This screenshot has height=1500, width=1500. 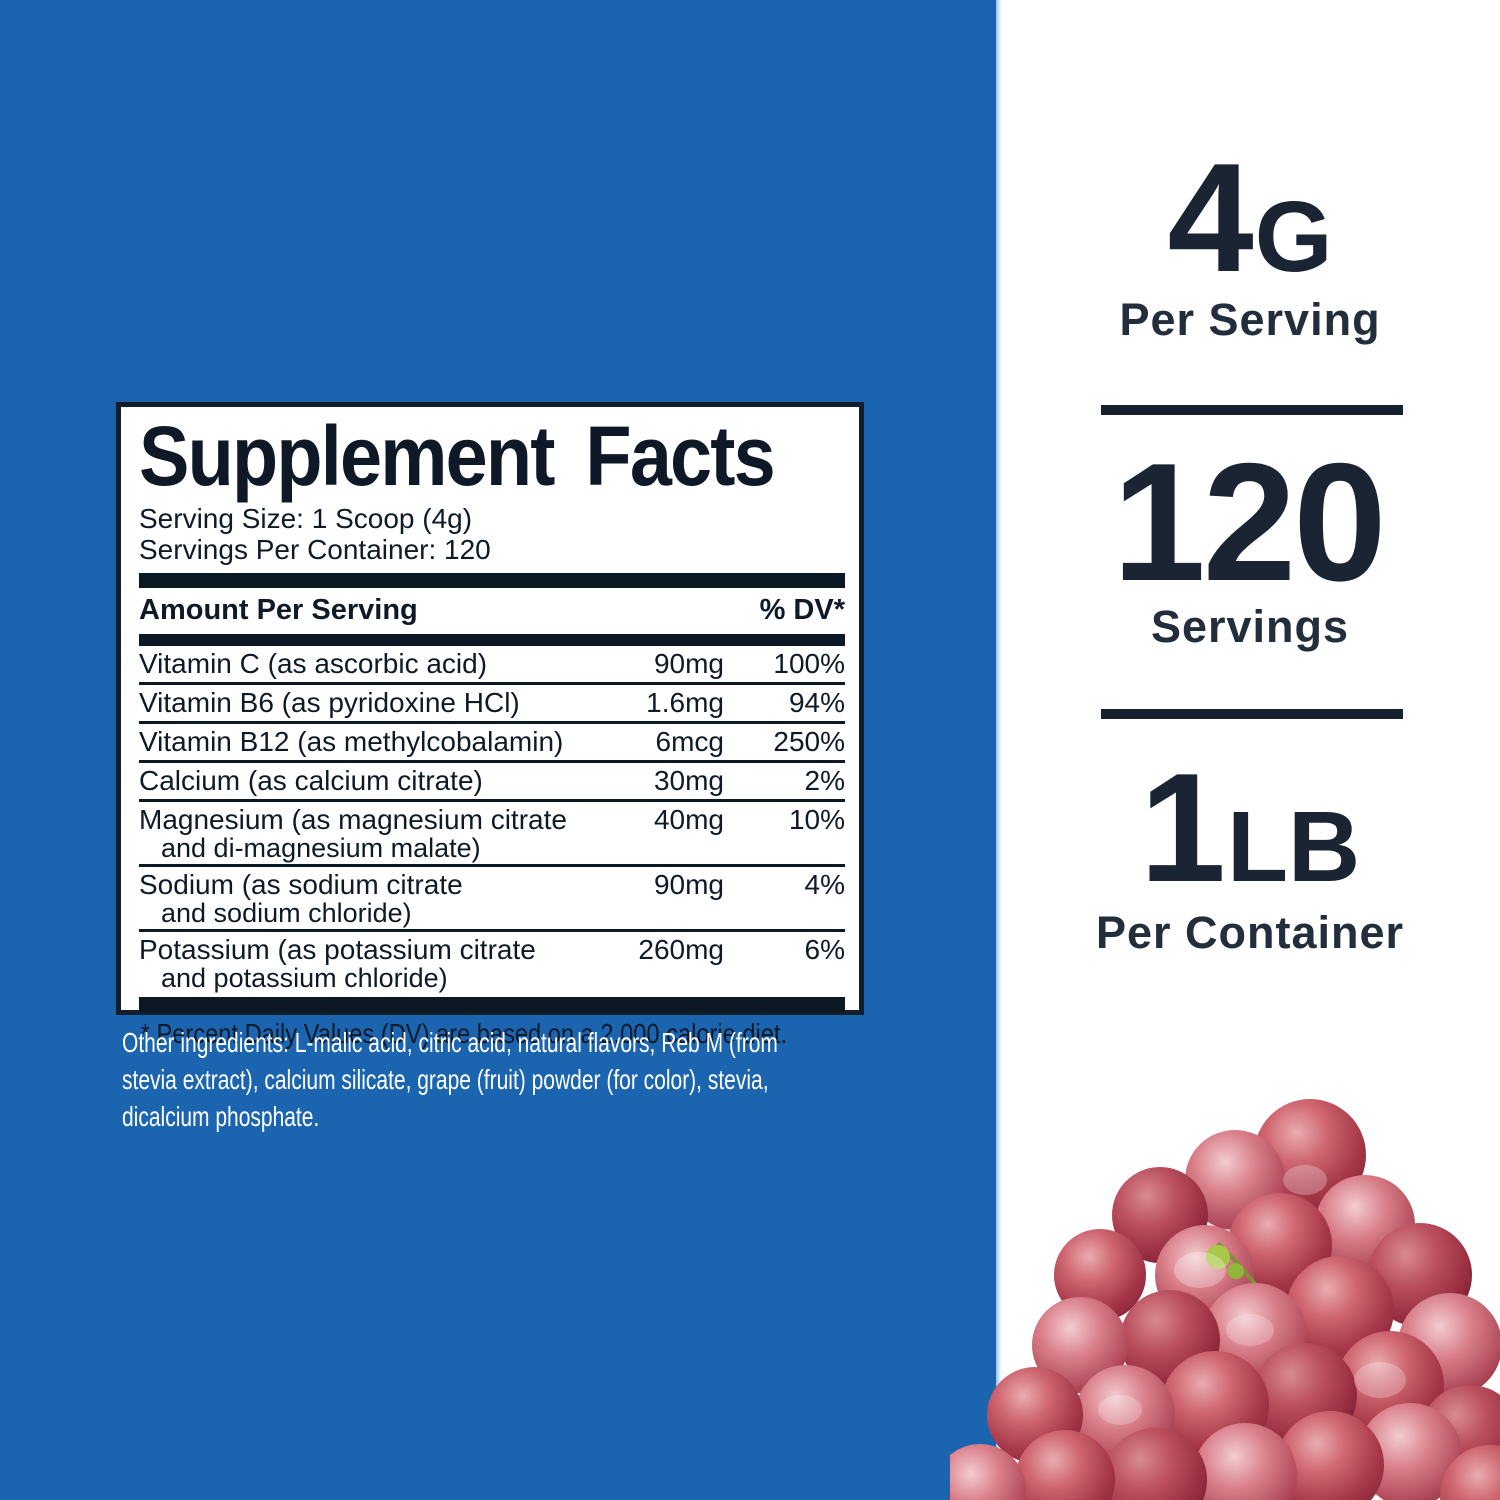 I want to click on grapes-photo, so click(x=1225, y=1299).